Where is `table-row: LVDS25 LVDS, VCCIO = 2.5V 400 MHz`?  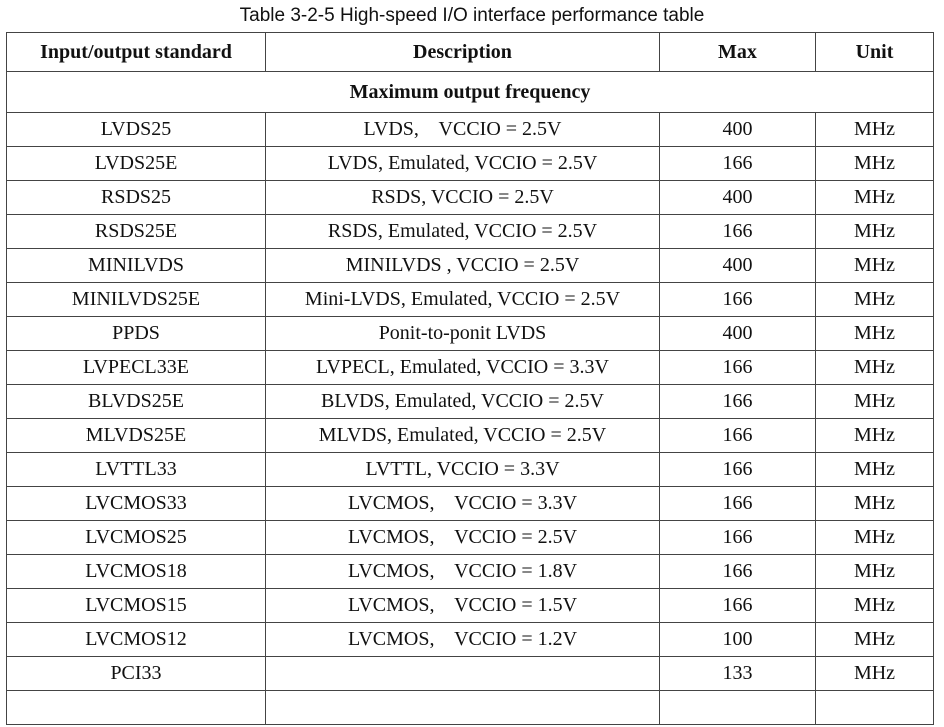 table-row: LVDS25 LVDS, VCCIO = 2.5V 400 MHz is located at coordinates (470, 129).